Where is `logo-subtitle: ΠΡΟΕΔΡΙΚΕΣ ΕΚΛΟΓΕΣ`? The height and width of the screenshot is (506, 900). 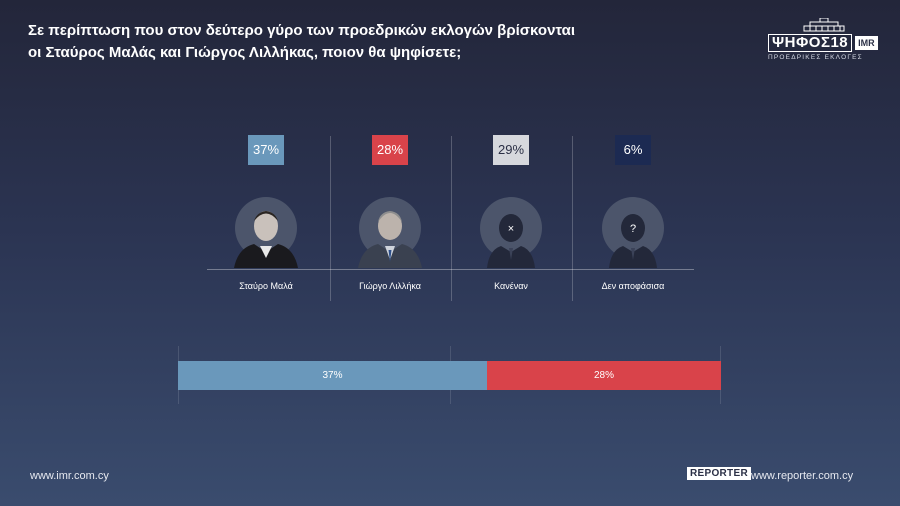 logo-subtitle: ΠΡΟΕΔΡΙΚΕΣ ΕΚΛΟΓΕΣ is located at coordinates (815, 57).